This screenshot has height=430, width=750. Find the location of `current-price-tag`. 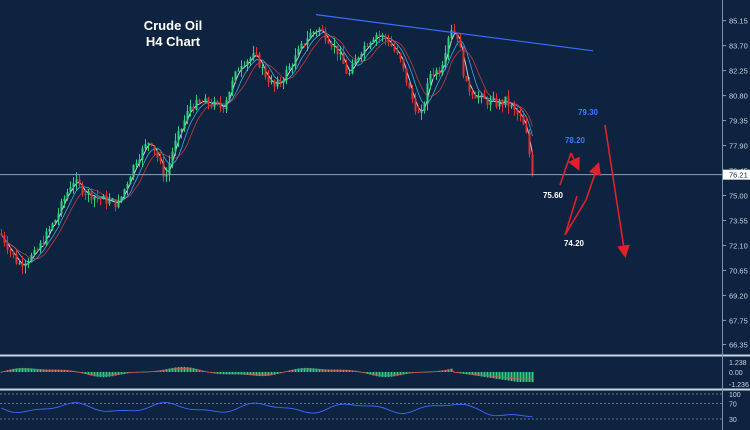

current-price-tag is located at coordinates (736, 174).